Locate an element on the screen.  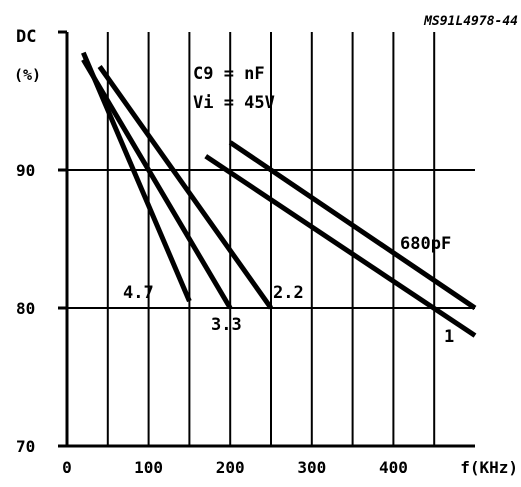
figure-code: MS91L4978-44 is located at coordinates (470, 21).